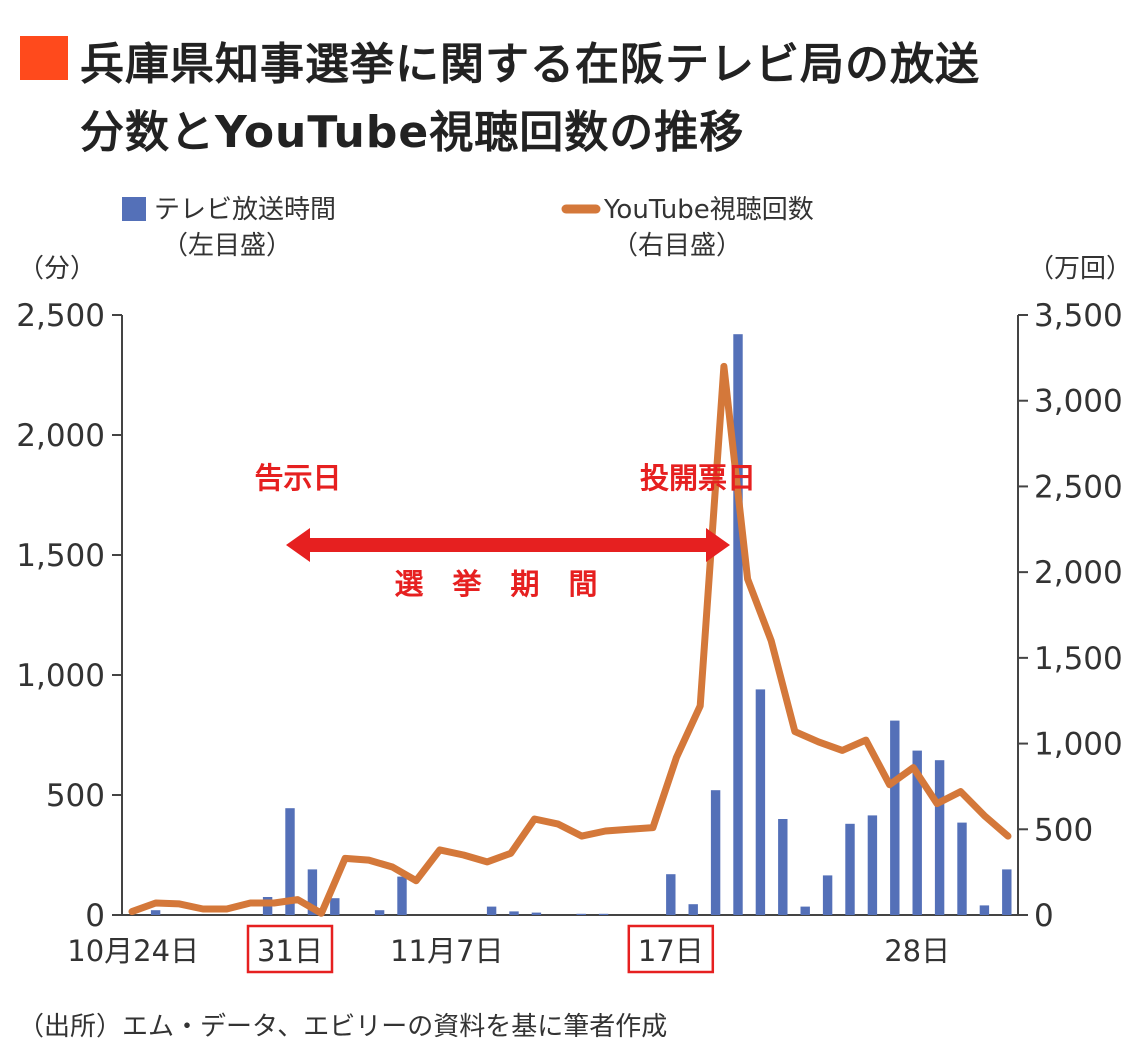 The width and height of the screenshot is (1140, 1061). Describe the element at coordinates (57, 269) in the screenshot. I see `left-axis-unit: （分）` at that location.